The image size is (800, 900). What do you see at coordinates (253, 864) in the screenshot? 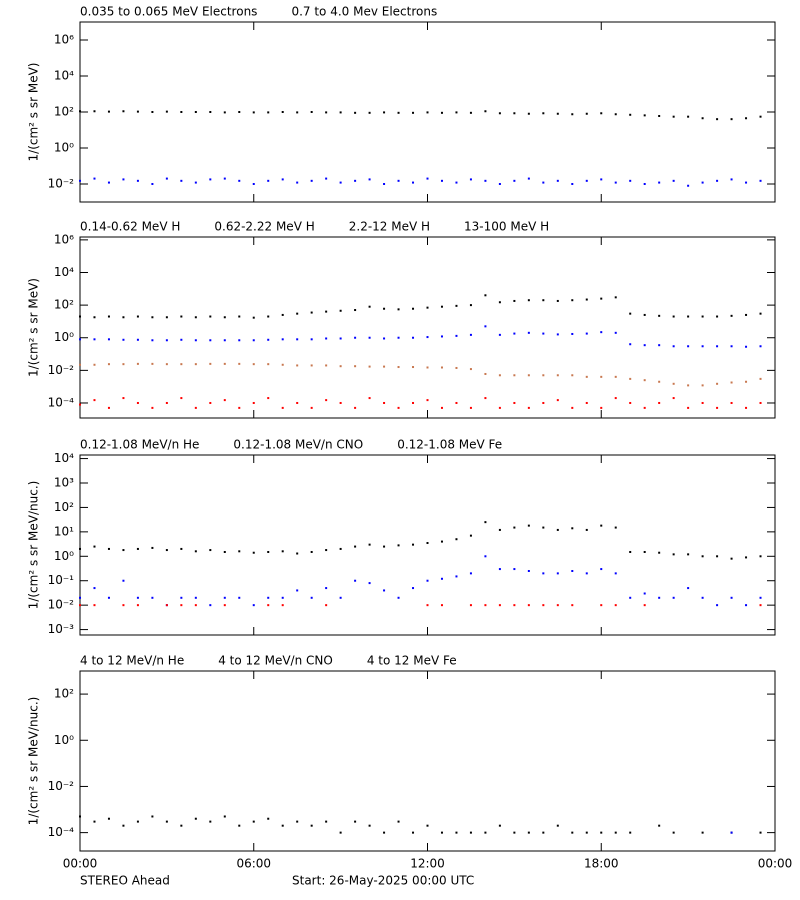
I see `x-tick-label: 06:00` at bounding box center [253, 864].